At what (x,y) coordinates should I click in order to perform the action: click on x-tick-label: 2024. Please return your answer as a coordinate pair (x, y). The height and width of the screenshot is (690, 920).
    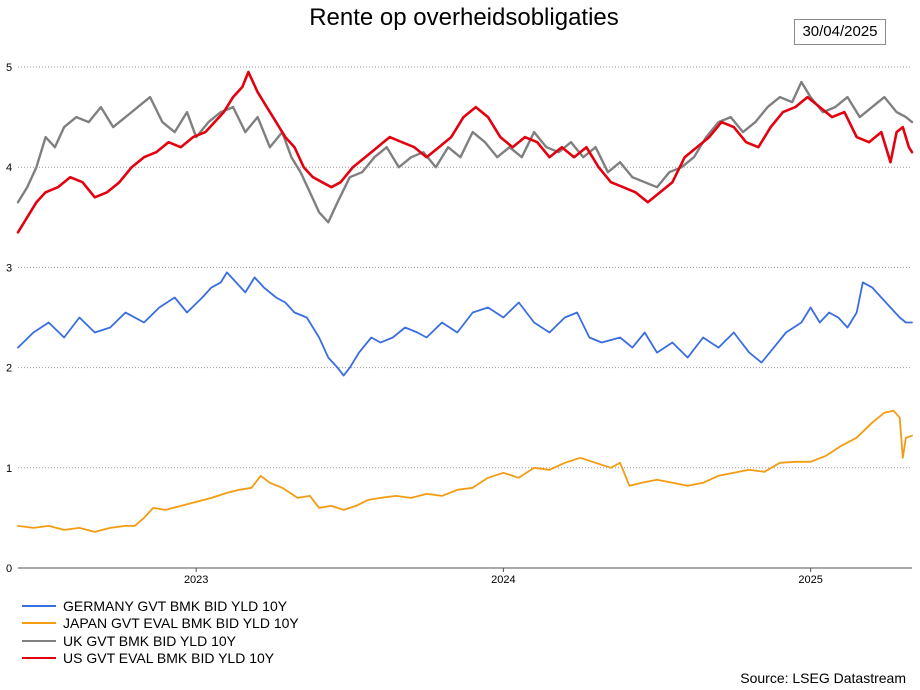
    Looking at the image, I should click on (503, 580).